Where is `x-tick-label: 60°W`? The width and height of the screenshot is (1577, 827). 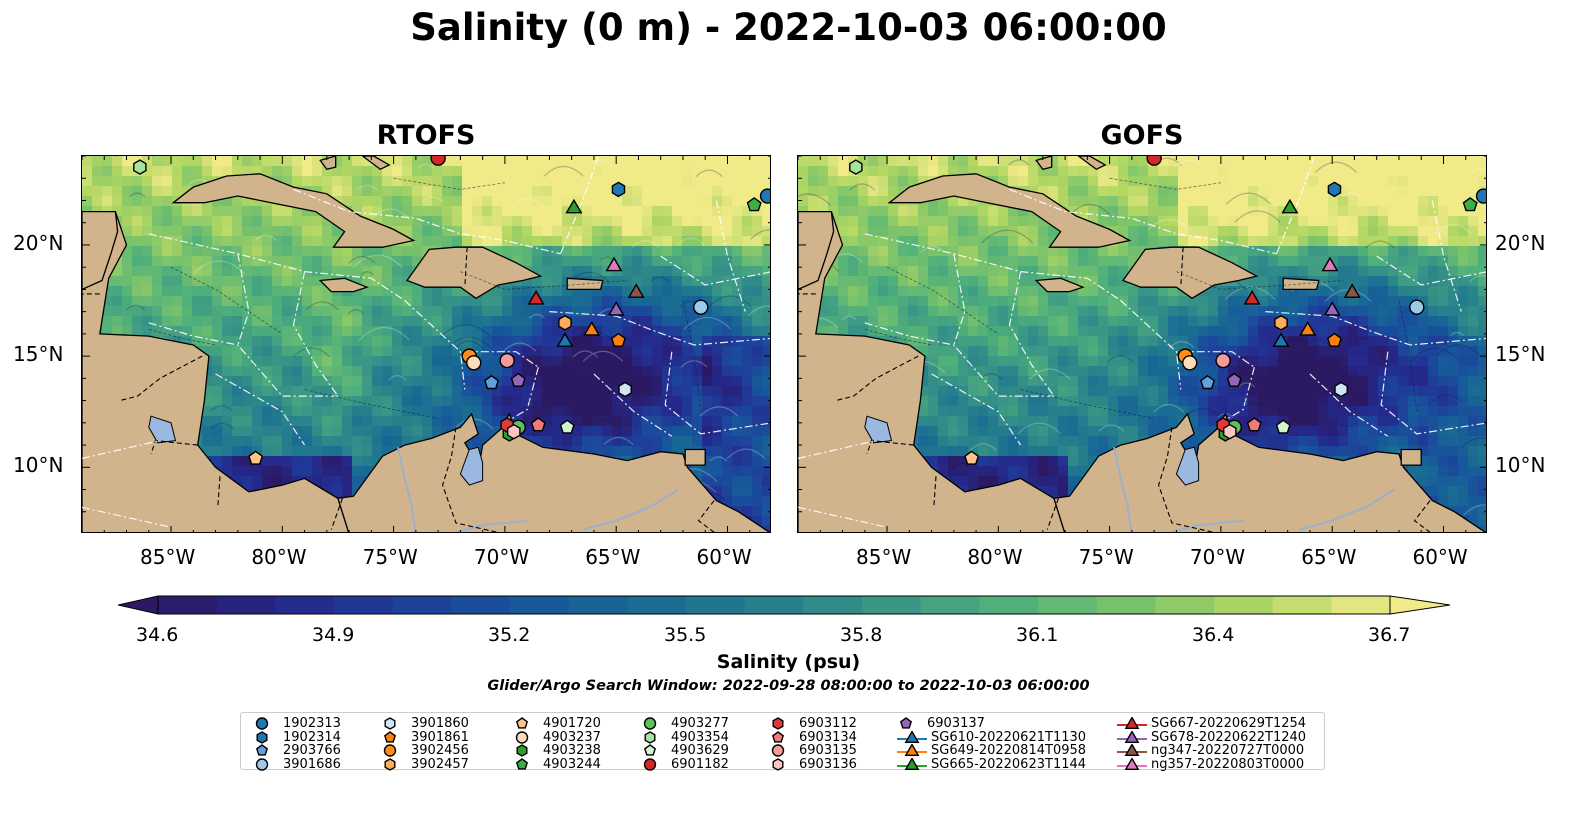 x-tick-label: 60°W is located at coordinates (724, 557).